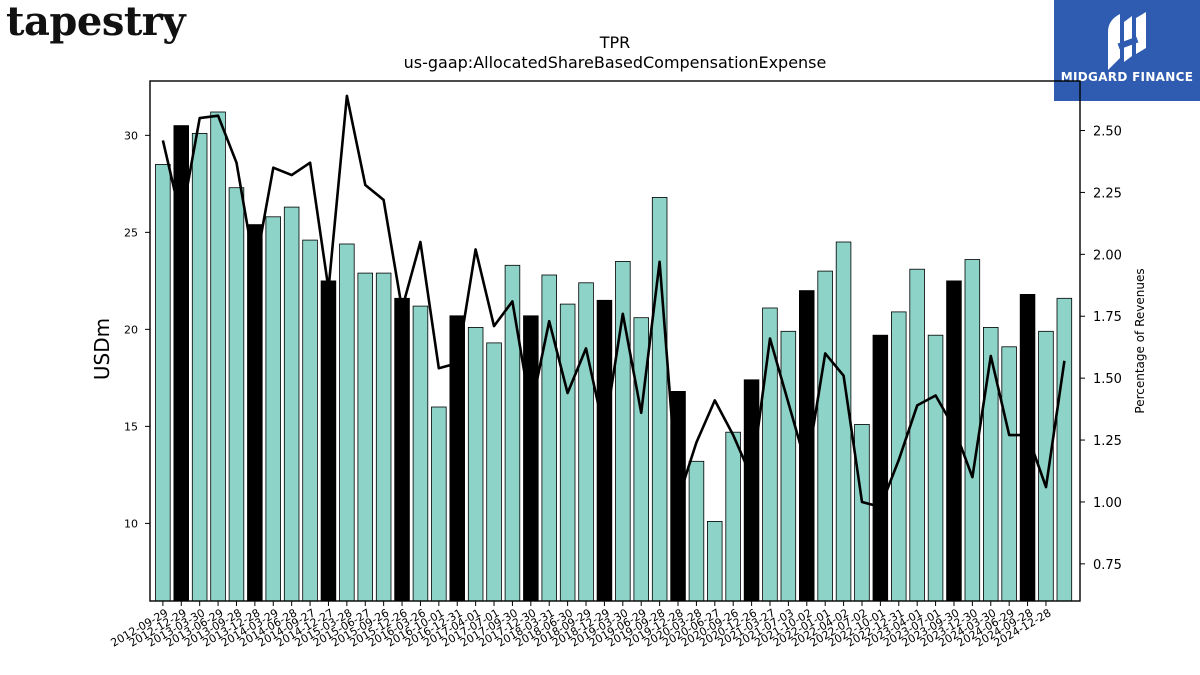  What do you see at coordinates (96, 22) in the screenshot?
I see `tapestry-logo: tapestry` at bounding box center [96, 22].